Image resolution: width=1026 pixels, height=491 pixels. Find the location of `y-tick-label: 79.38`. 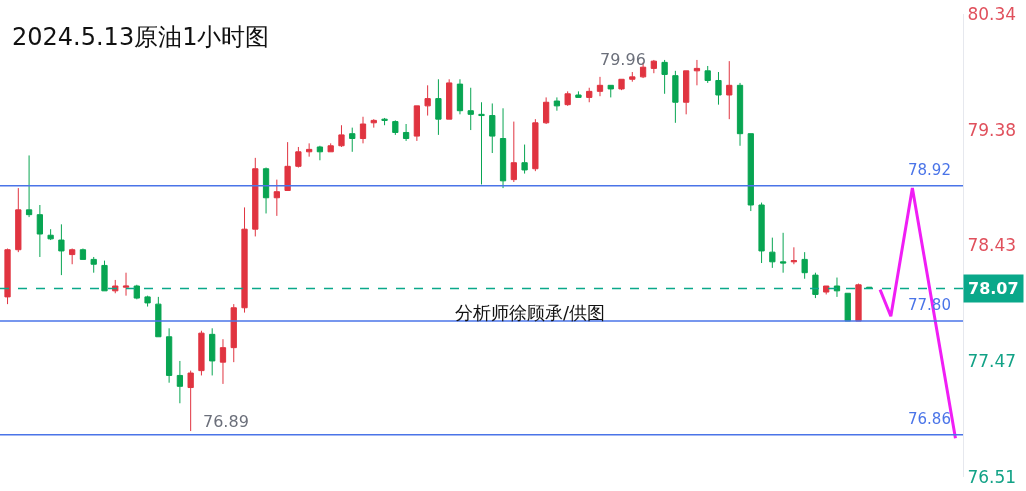

y-tick-label: 79.38 is located at coordinates (992, 130).